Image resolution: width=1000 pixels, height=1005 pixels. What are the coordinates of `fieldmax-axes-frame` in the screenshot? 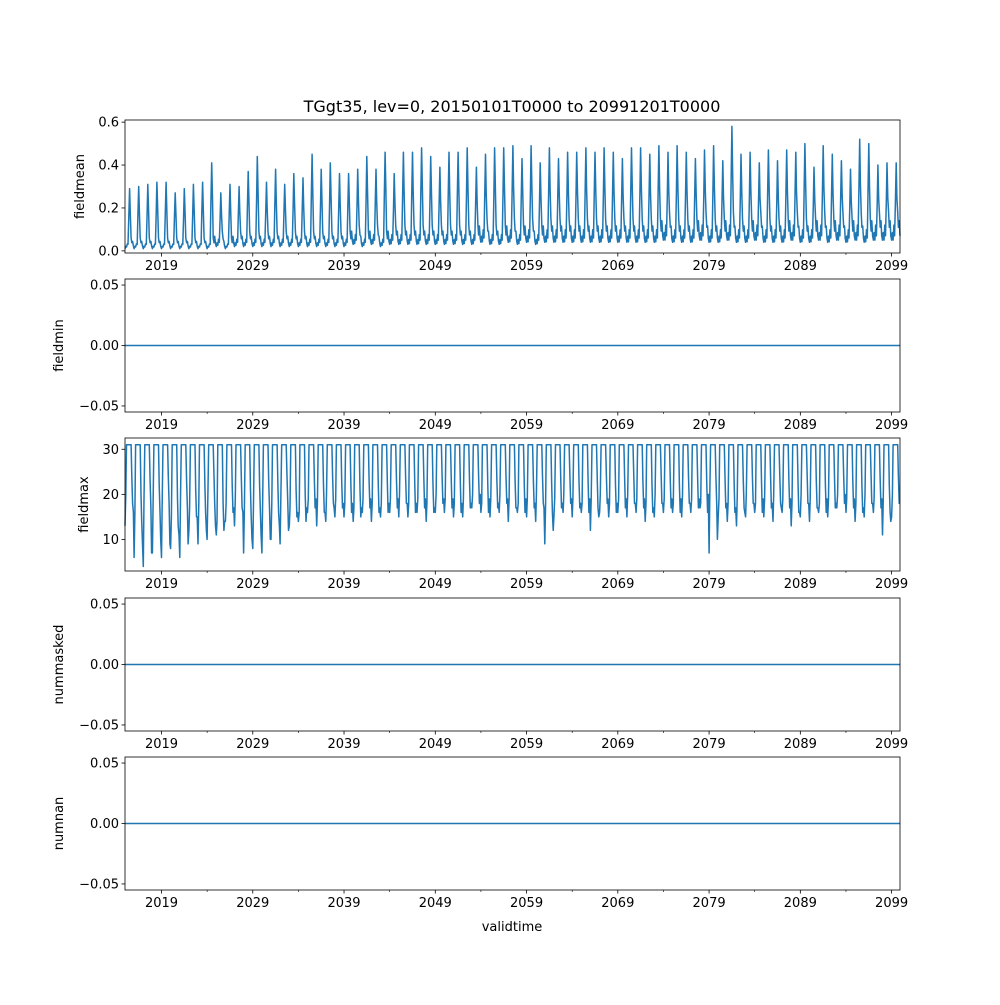 It's located at (512, 504).